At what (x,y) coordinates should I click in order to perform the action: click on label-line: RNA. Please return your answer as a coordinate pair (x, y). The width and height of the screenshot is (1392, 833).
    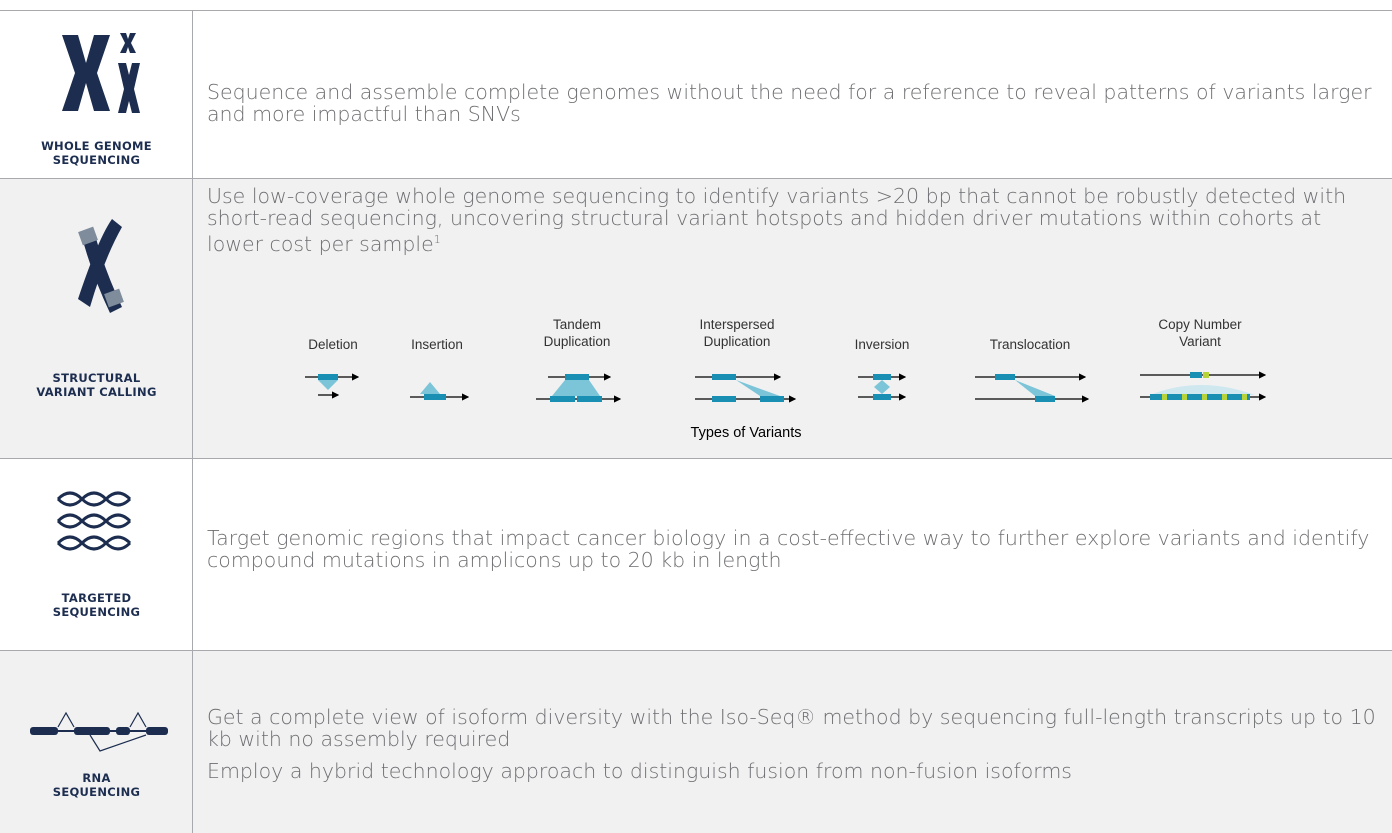
    Looking at the image, I should click on (96, 778).